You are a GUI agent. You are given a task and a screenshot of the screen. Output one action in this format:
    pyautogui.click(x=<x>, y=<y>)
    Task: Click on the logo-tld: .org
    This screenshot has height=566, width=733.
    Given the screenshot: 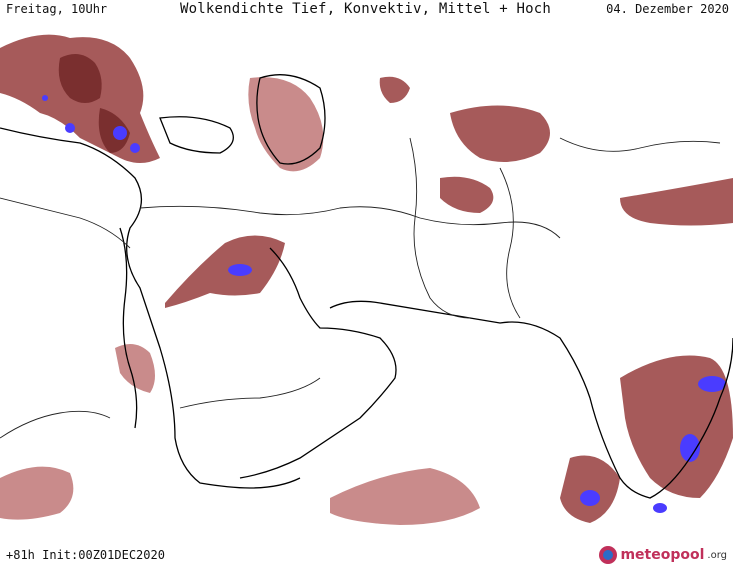 What is the action you would take?
    pyautogui.click(x=717, y=555)
    